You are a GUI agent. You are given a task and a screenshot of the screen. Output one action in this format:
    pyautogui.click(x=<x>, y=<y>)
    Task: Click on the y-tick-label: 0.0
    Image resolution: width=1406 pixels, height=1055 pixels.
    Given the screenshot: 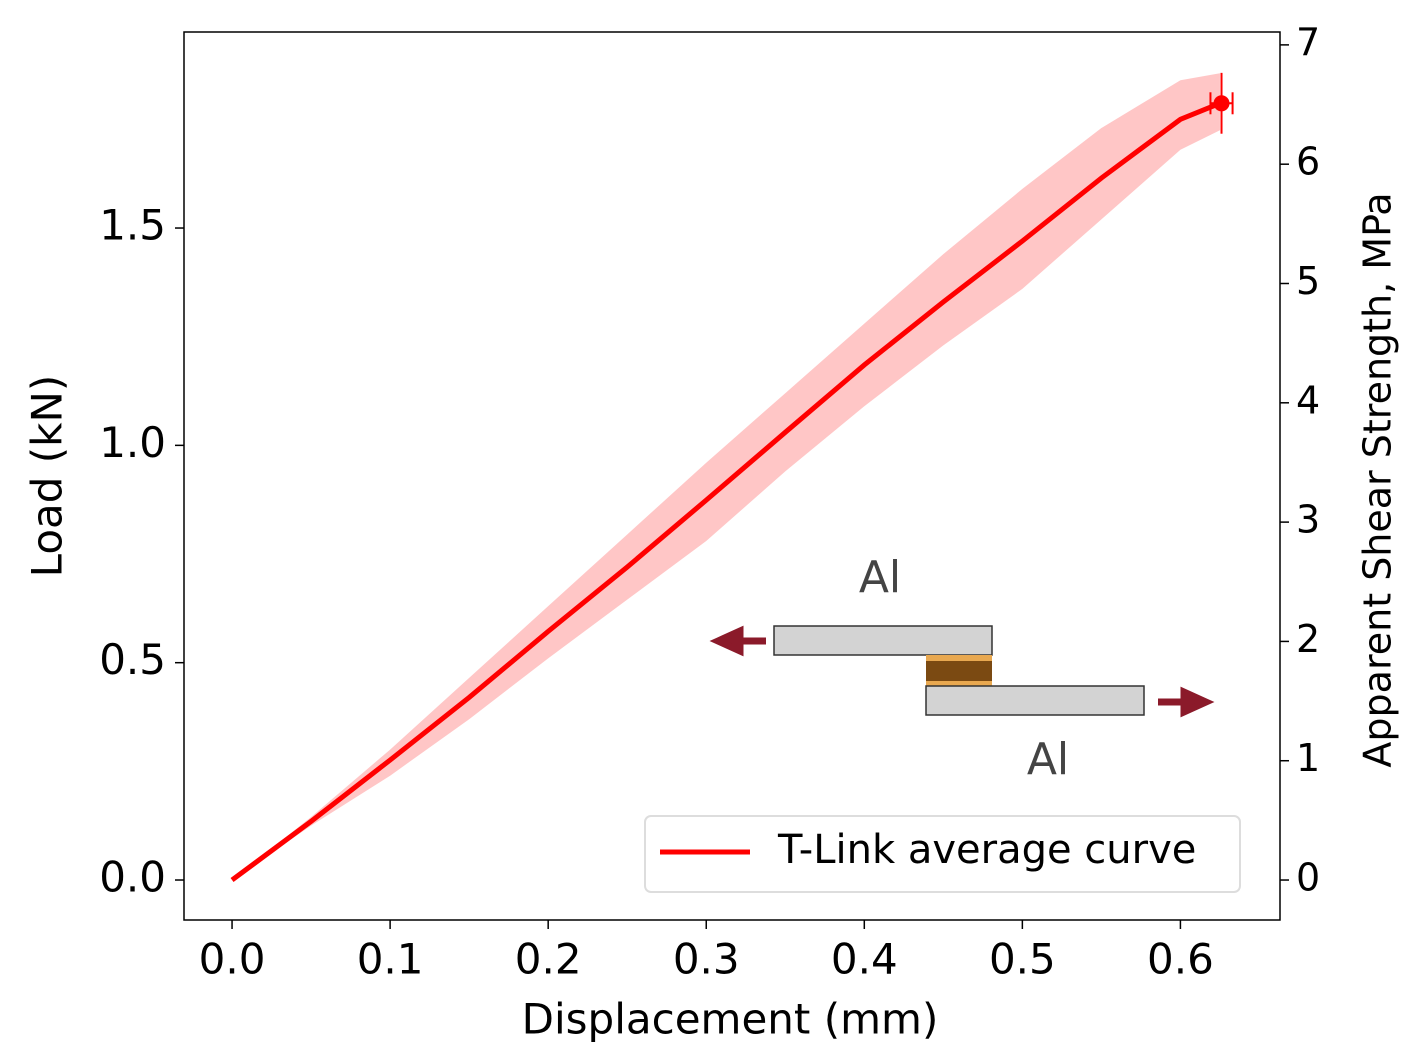 What is the action you would take?
    pyautogui.click(x=132, y=877)
    